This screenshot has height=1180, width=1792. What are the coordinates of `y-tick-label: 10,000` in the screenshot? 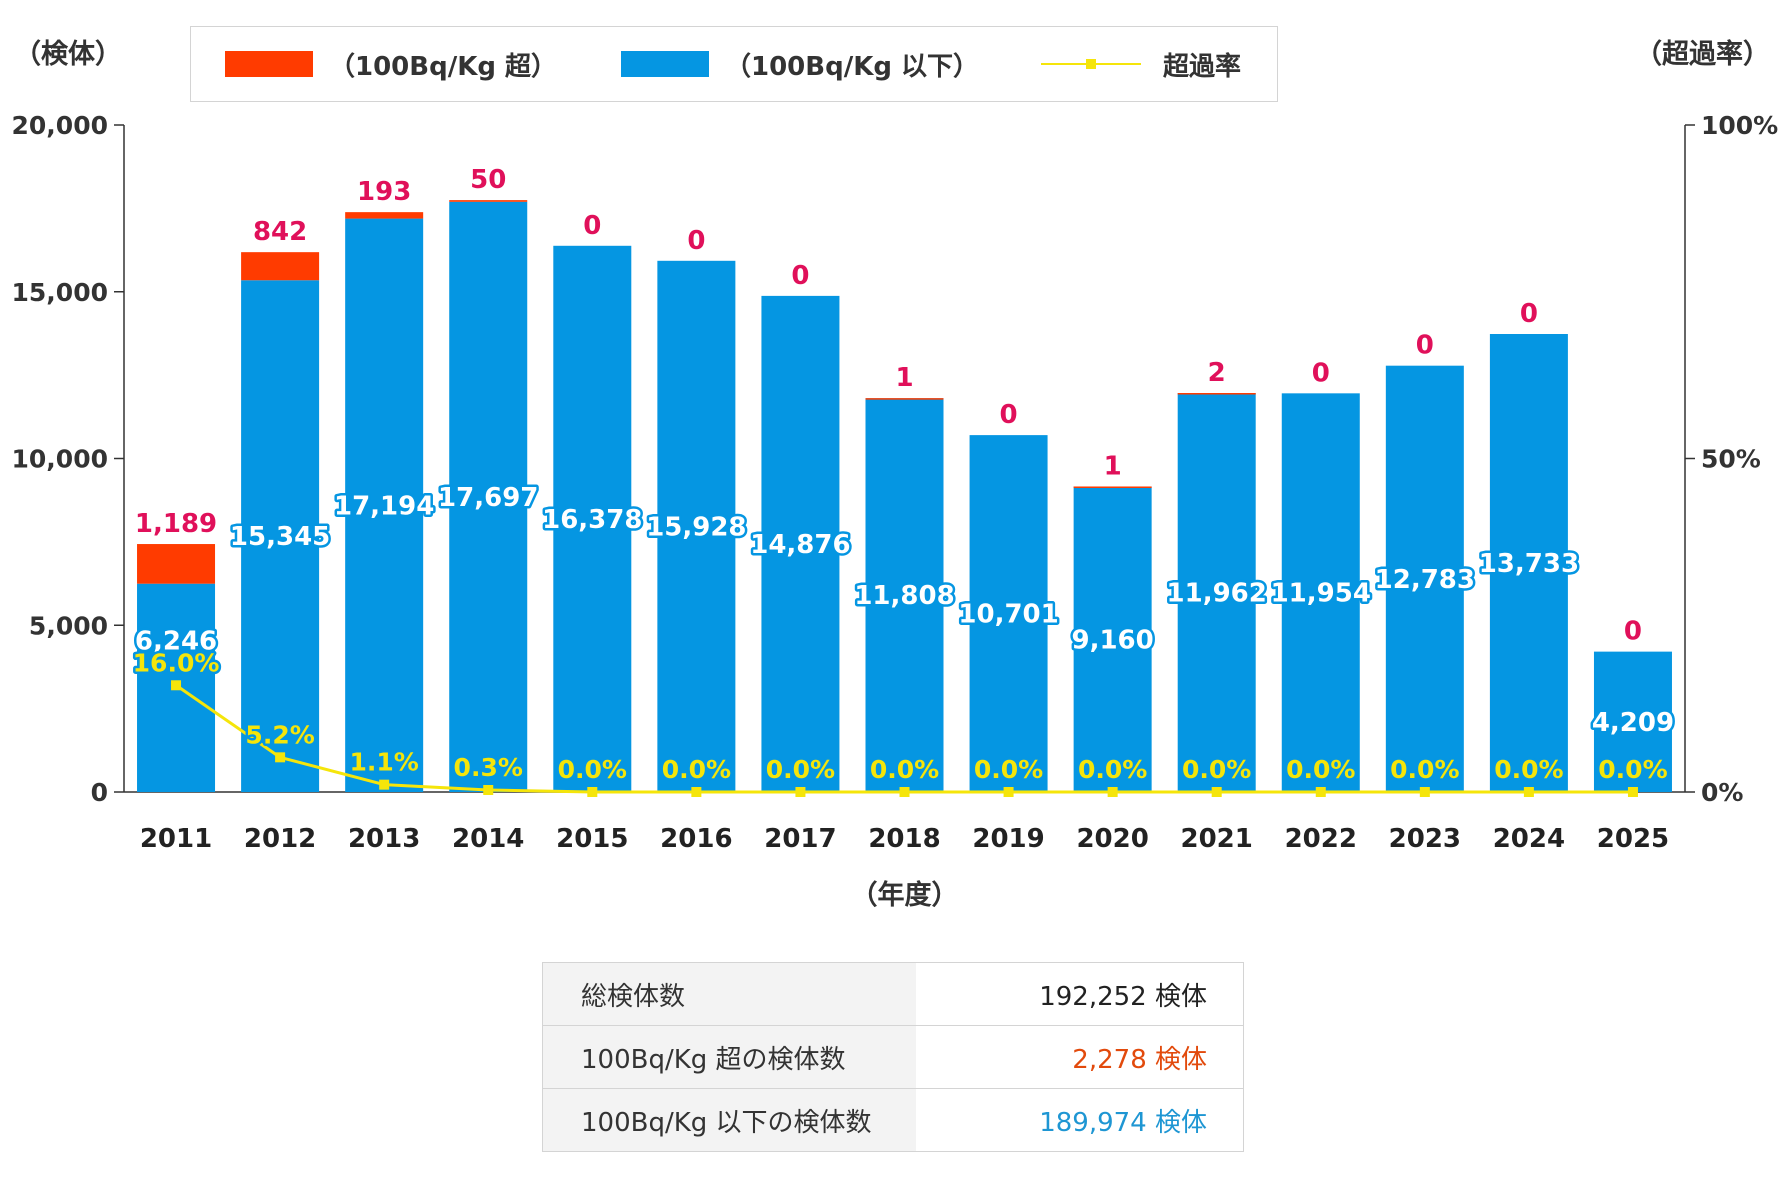 It's located at (60, 459).